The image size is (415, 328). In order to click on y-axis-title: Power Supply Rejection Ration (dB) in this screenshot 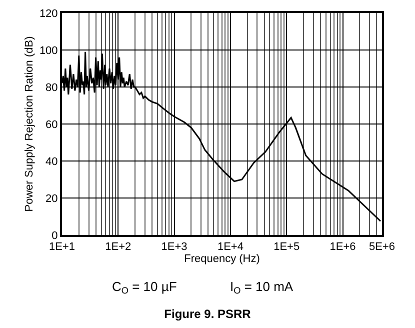, I will do `click(30, 124)`.